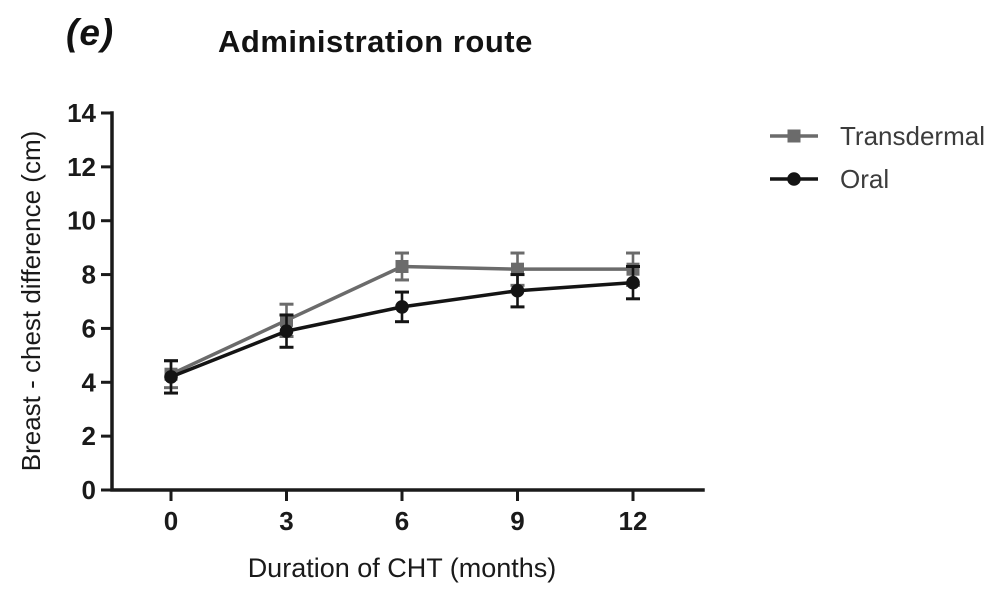  I want to click on y-tick-label: 12, so click(81, 167).